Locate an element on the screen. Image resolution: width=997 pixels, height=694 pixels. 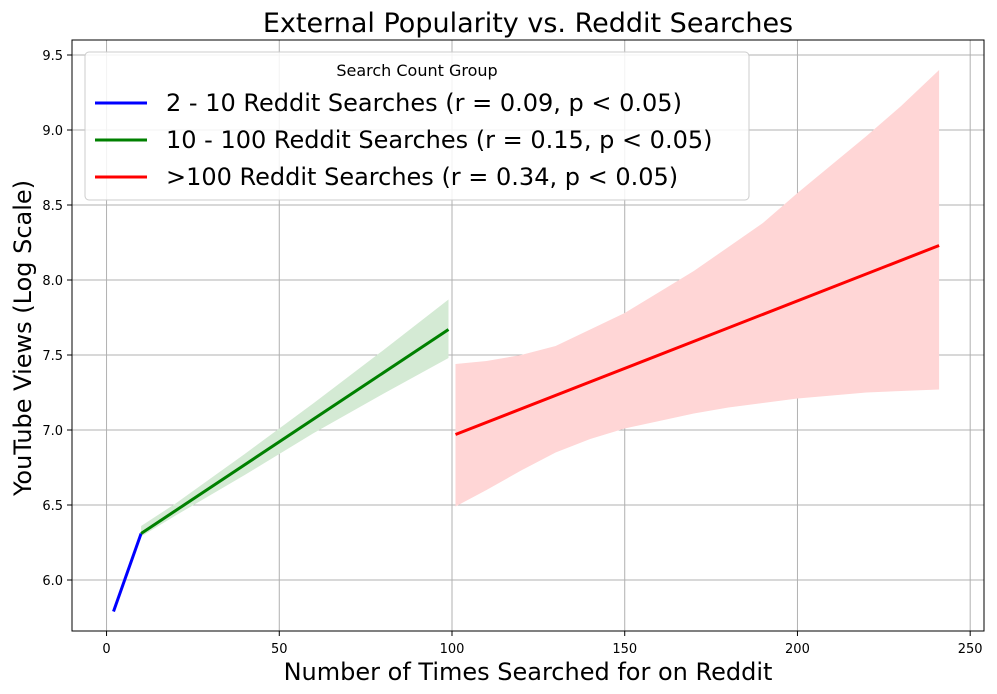
x-tick-label: 150 is located at coordinates (624, 649).